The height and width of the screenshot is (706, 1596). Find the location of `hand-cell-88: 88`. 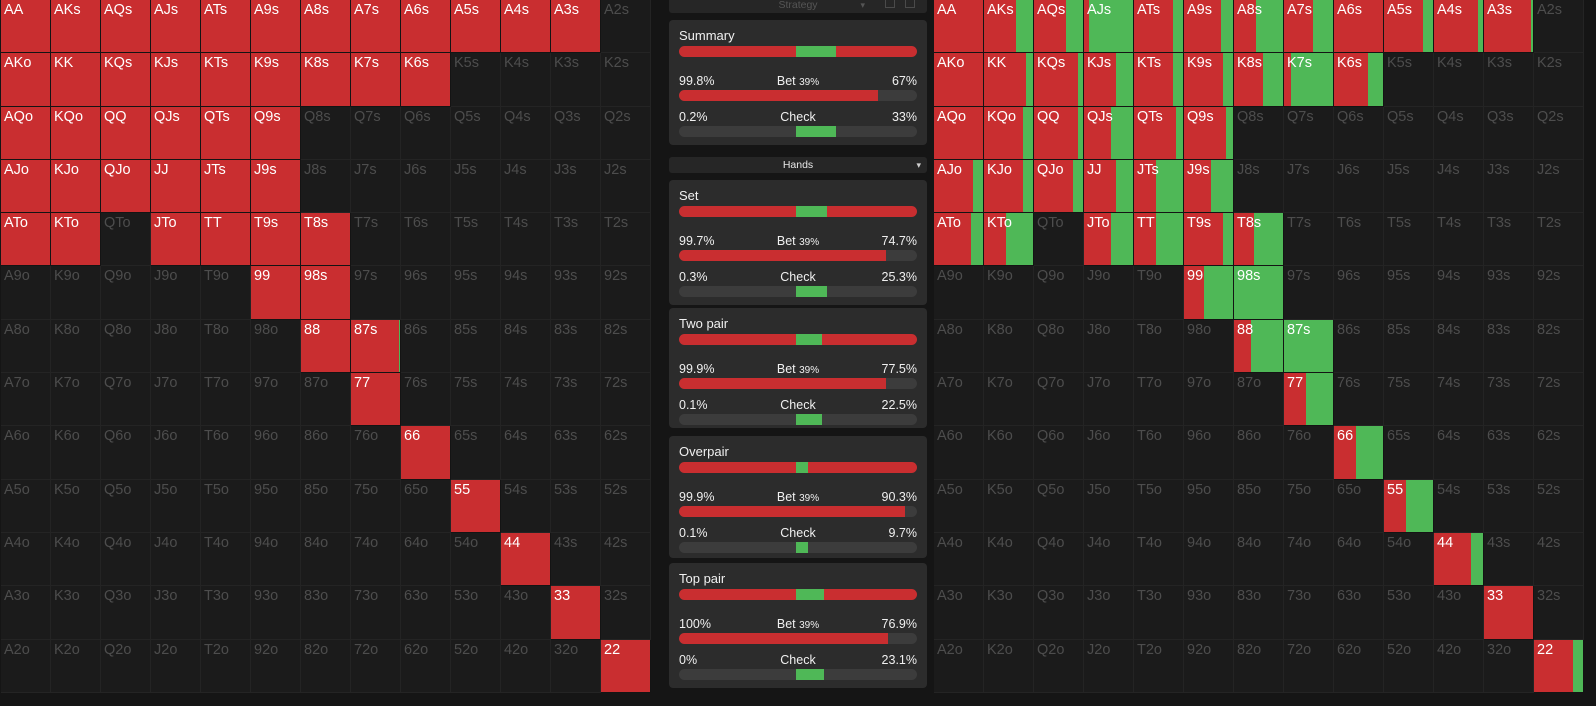

hand-cell-88: 88 is located at coordinates (1259, 346).